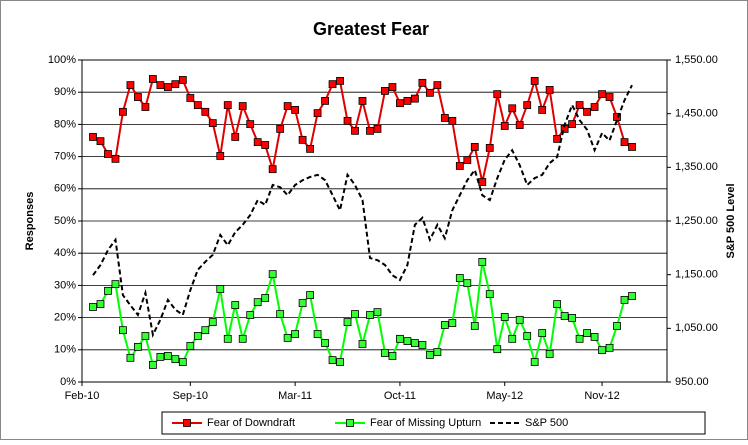 The height and width of the screenshot is (445, 748). What do you see at coordinates (187, 423) in the screenshot?
I see `legend-marker` at bounding box center [187, 423].